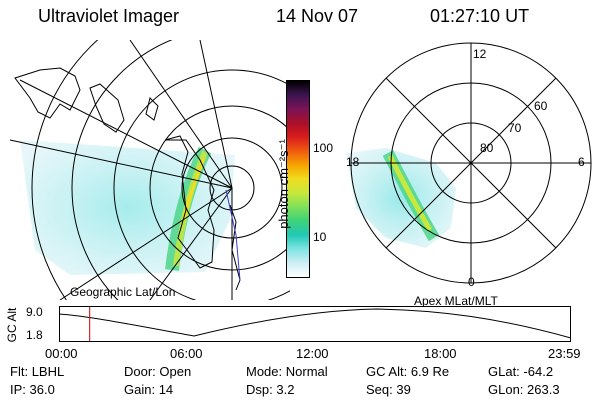 The width and height of the screenshot is (600, 400). Describe the element at coordinates (515, 128) in the screenshot. I see `mlat-label-70: 70` at that location.